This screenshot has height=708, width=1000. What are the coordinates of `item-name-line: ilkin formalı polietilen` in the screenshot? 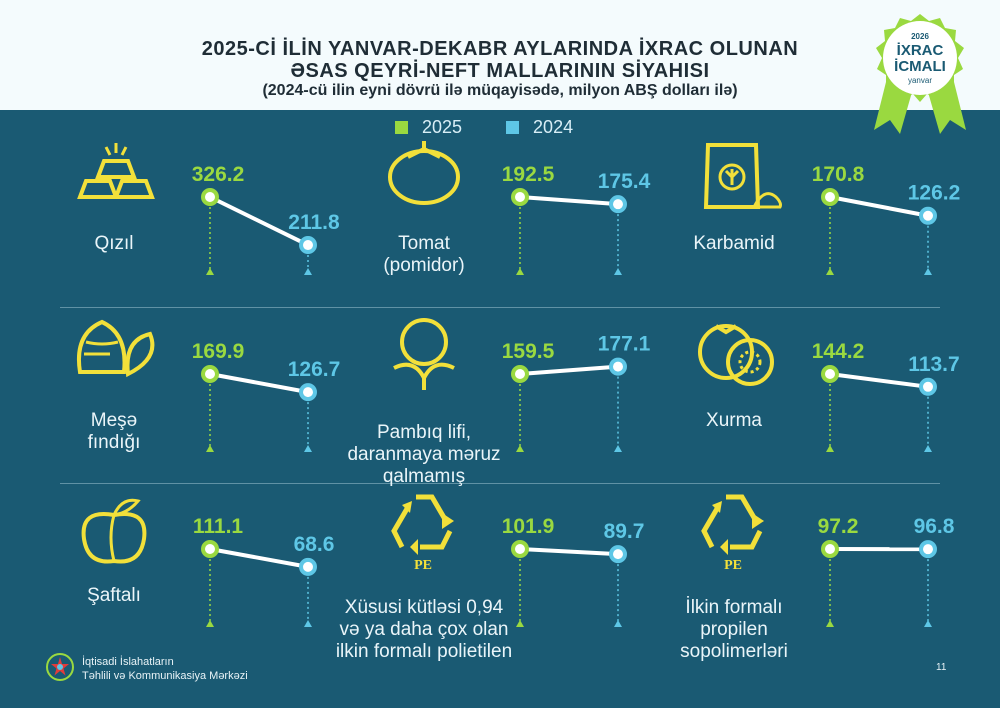 It's located at (424, 651).